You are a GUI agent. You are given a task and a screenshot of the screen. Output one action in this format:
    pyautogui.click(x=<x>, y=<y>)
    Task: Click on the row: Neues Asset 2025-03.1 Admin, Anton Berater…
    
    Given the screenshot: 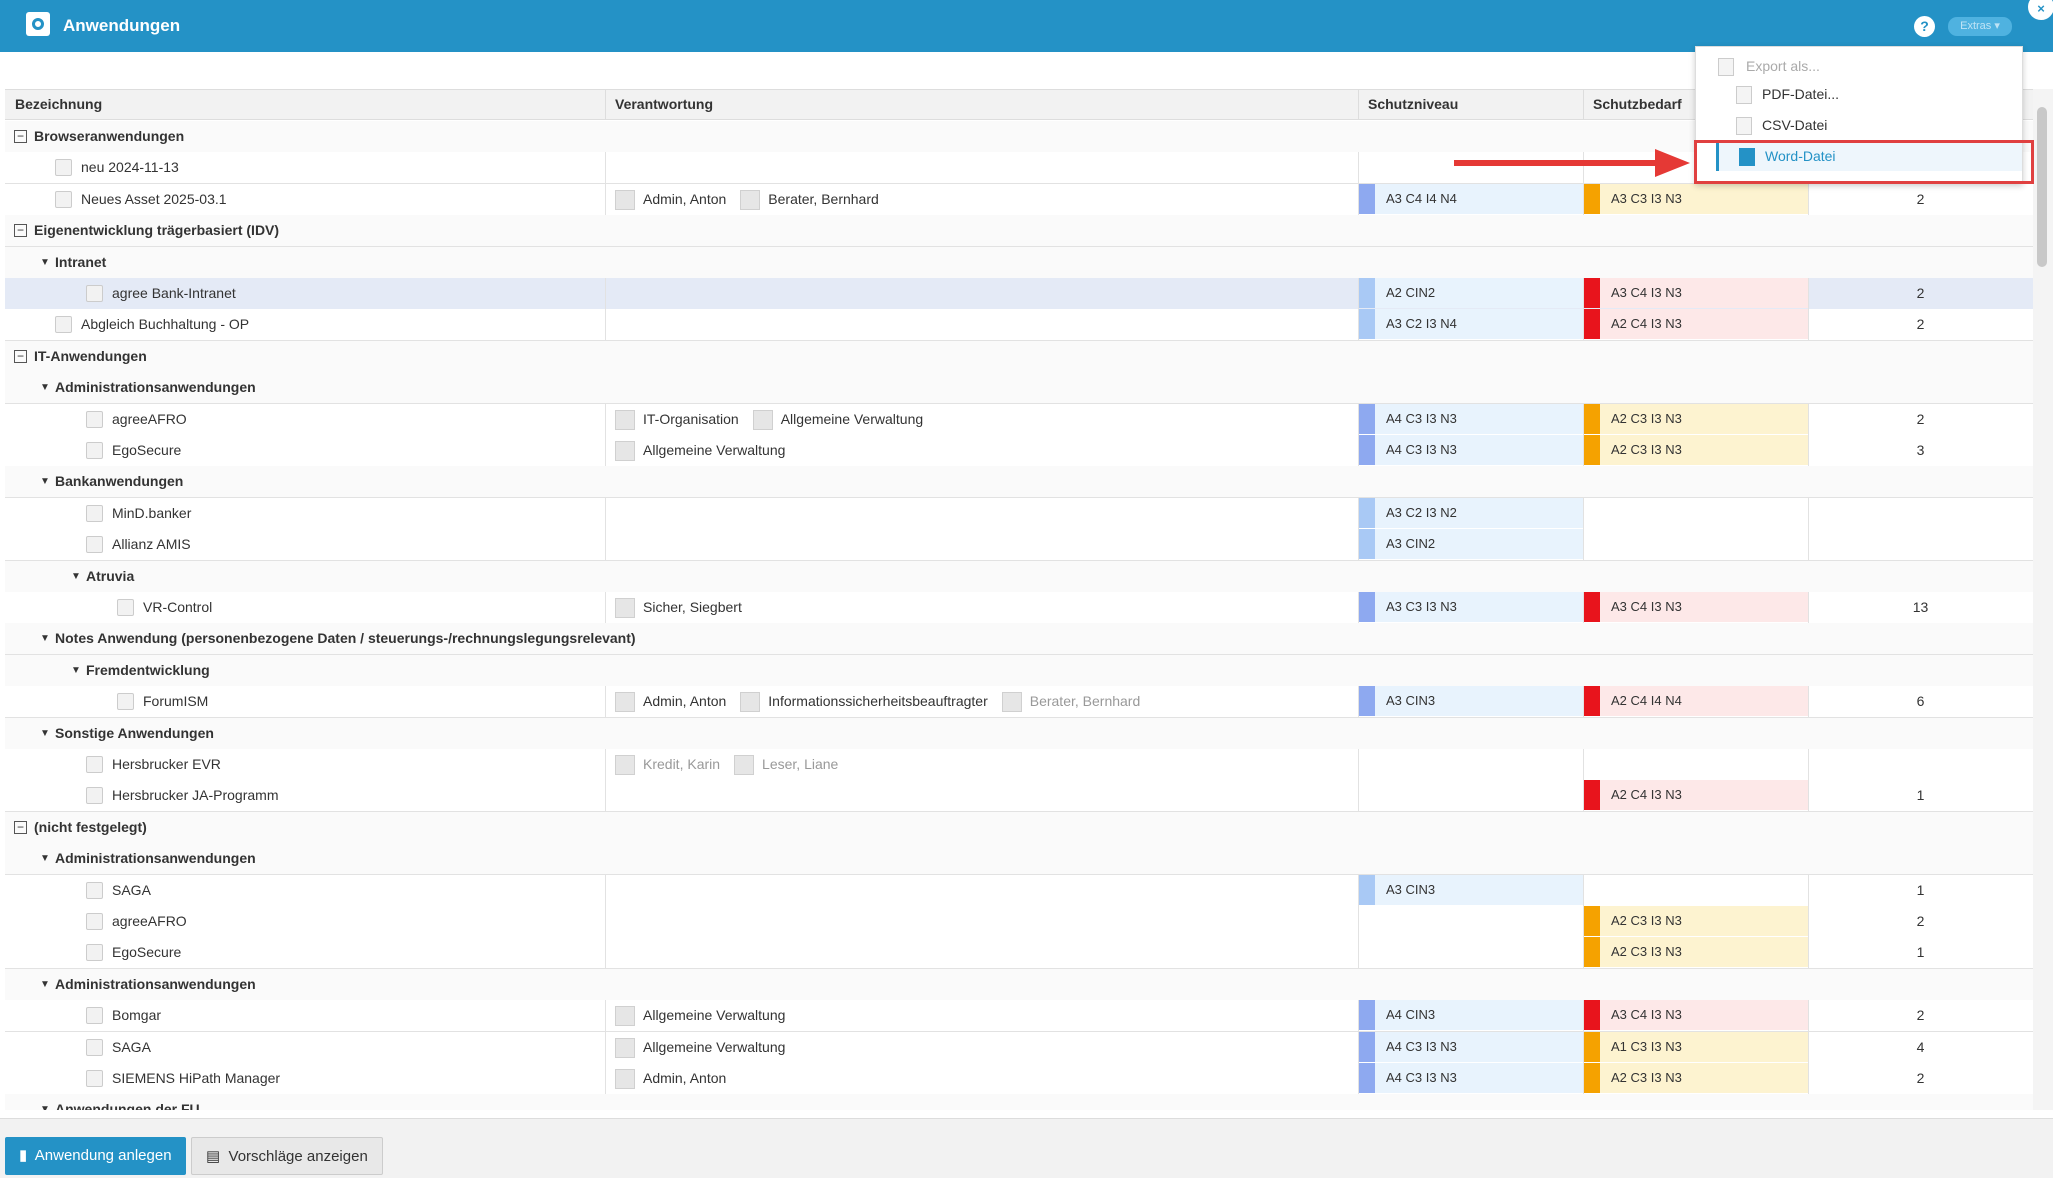 What is the action you would take?
    pyautogui.click(x=1019, y=199)
    